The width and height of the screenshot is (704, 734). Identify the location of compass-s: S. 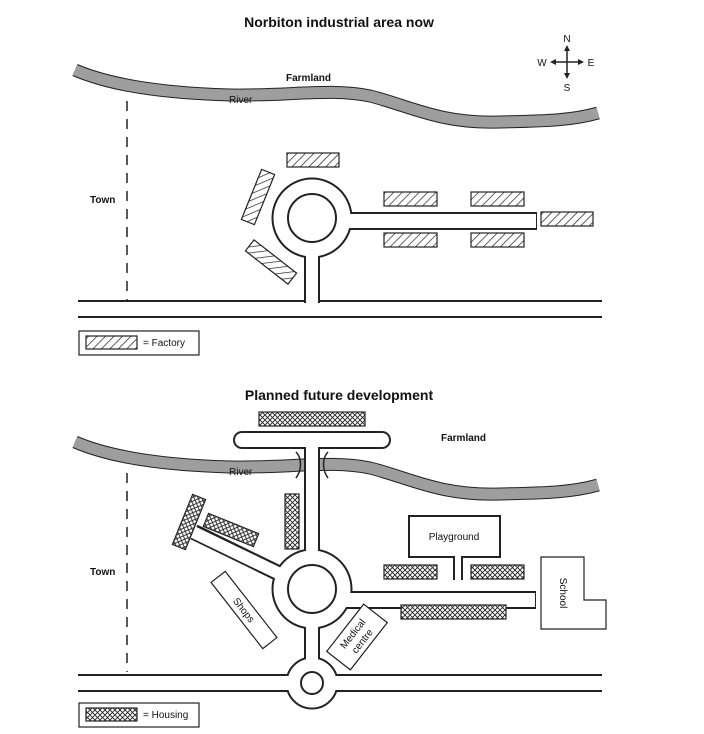
(567, 88).